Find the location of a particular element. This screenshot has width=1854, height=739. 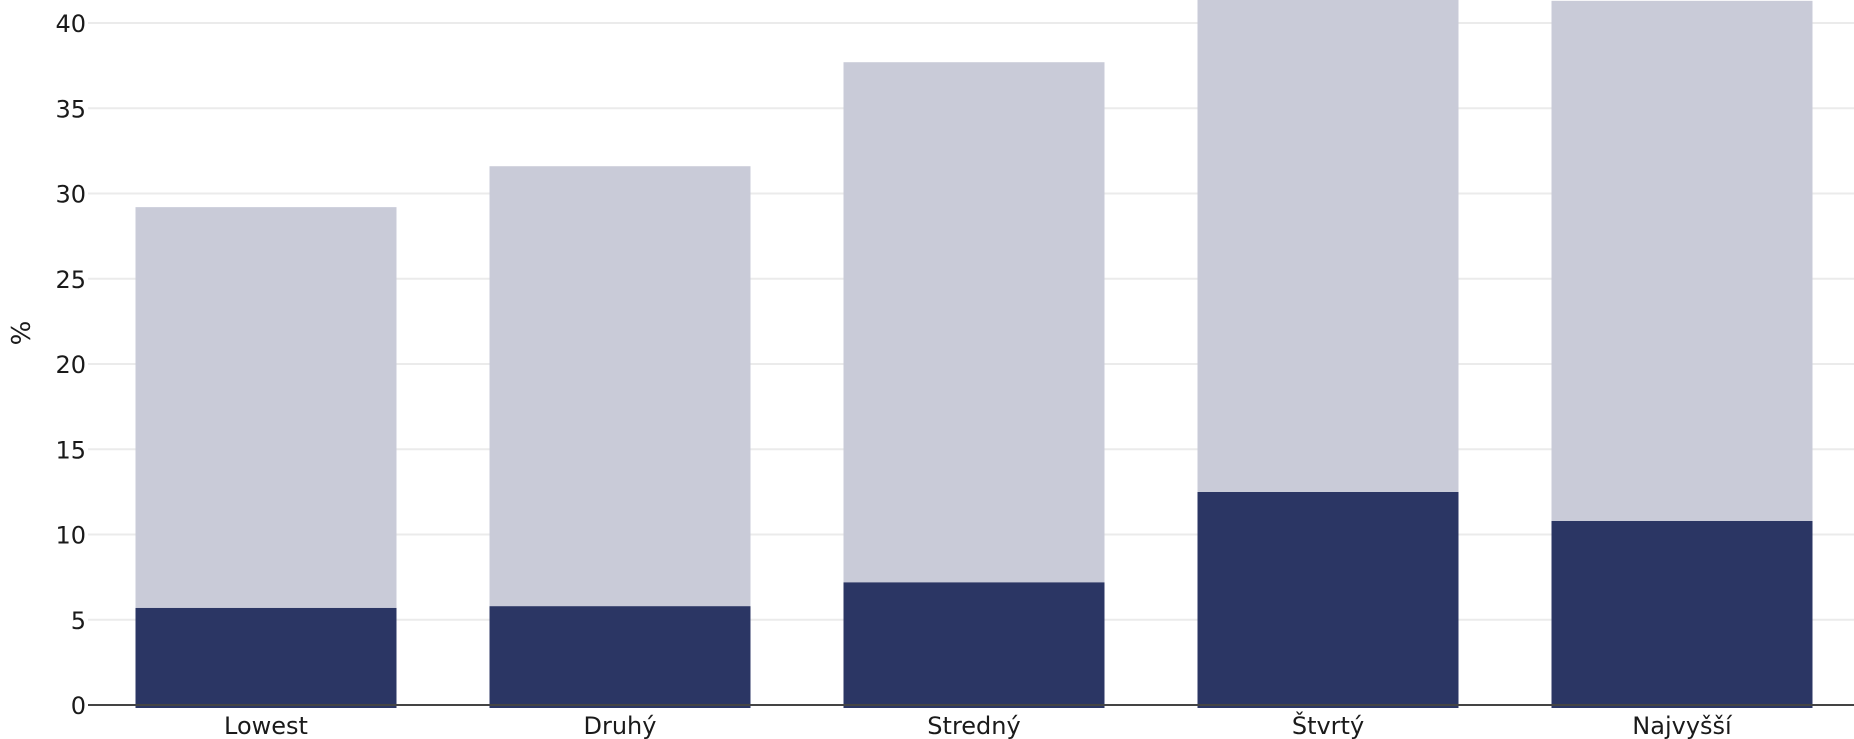

y-tick-label: 0 is located at coordinates (78, 706).